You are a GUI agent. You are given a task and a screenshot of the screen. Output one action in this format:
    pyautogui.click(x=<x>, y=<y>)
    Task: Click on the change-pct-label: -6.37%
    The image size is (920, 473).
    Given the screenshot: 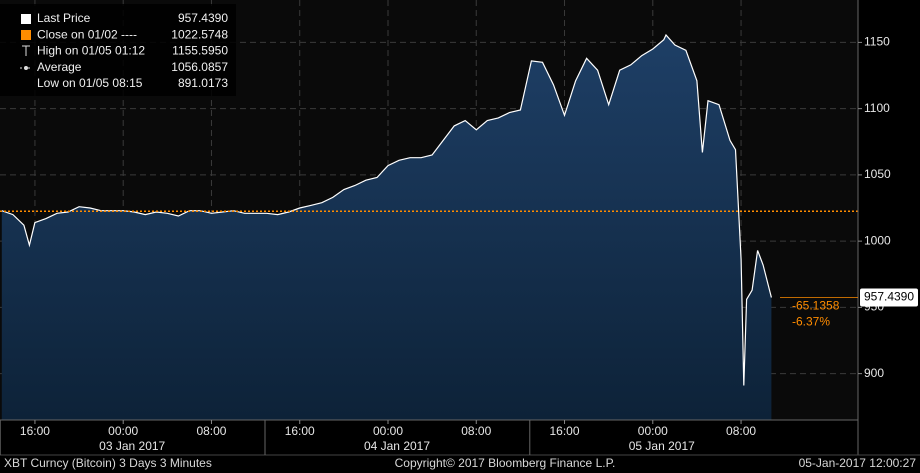 What is the action you would take?
    pyautogui.click(x=811, y=322)
    